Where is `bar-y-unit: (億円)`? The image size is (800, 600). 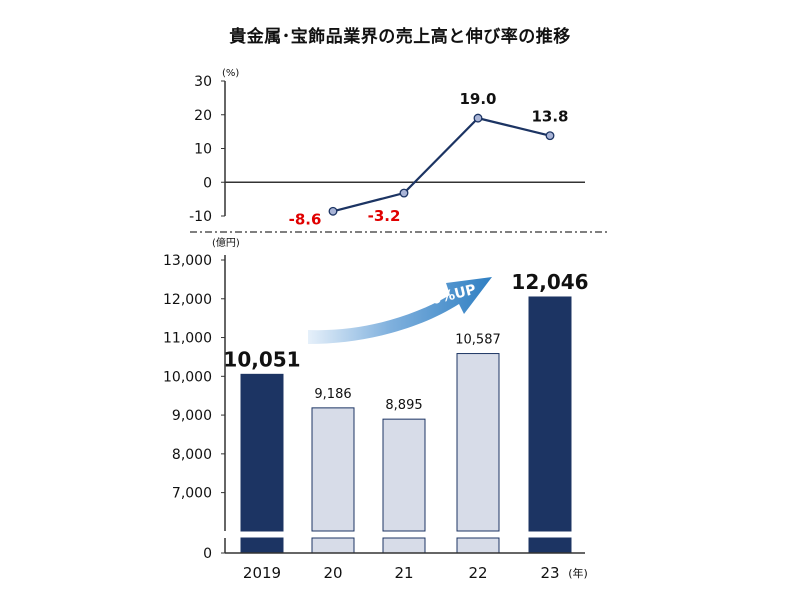 bar-y-unit: (億円) is located at coordinates (226, 242).